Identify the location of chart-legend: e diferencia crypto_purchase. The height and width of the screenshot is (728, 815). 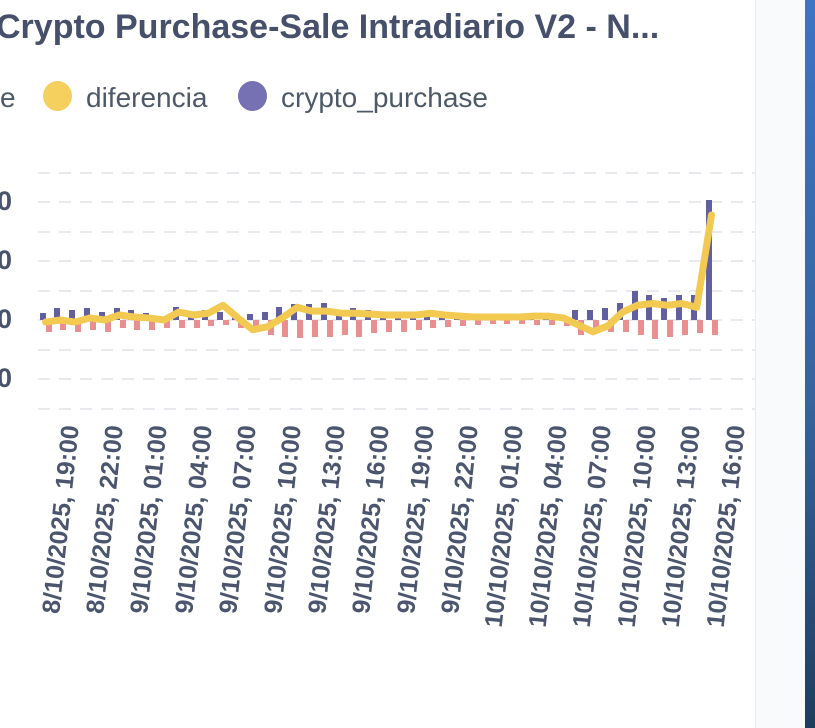
(380, 97).